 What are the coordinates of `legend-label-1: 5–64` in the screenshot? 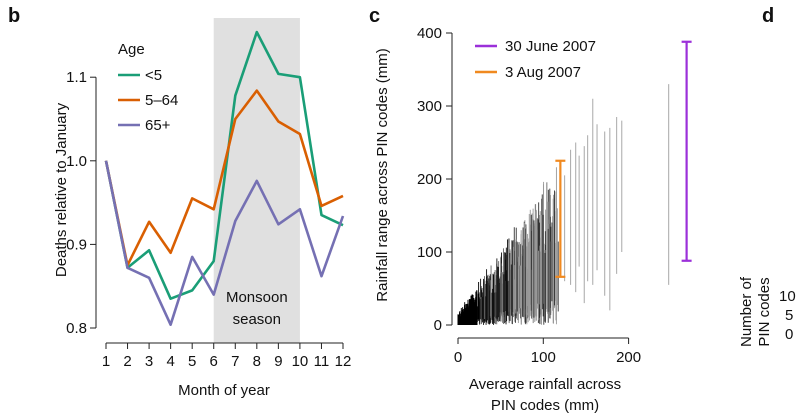 It's located at (161, 100).